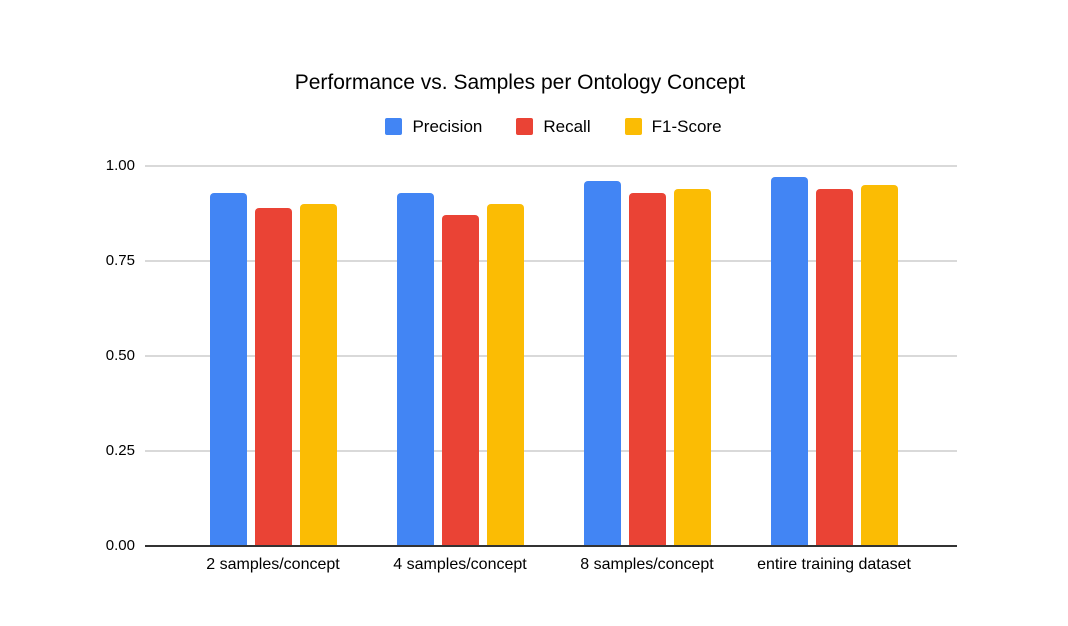 Image resolution: width=1068 pixels, height=626 pixels. I want to click on x-axis-category-label: 8 samples/concept, so click(647, 564).